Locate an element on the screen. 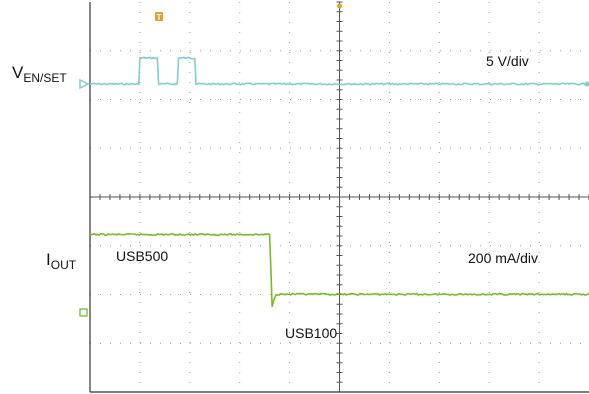  trace-ven-set is located at coordinates (339, 71).